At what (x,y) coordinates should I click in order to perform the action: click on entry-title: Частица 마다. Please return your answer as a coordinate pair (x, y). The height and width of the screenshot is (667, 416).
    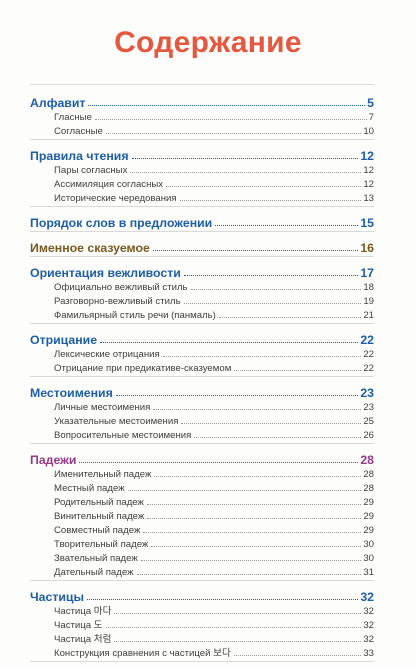
    Looking at the image, I should click on (83, 612).